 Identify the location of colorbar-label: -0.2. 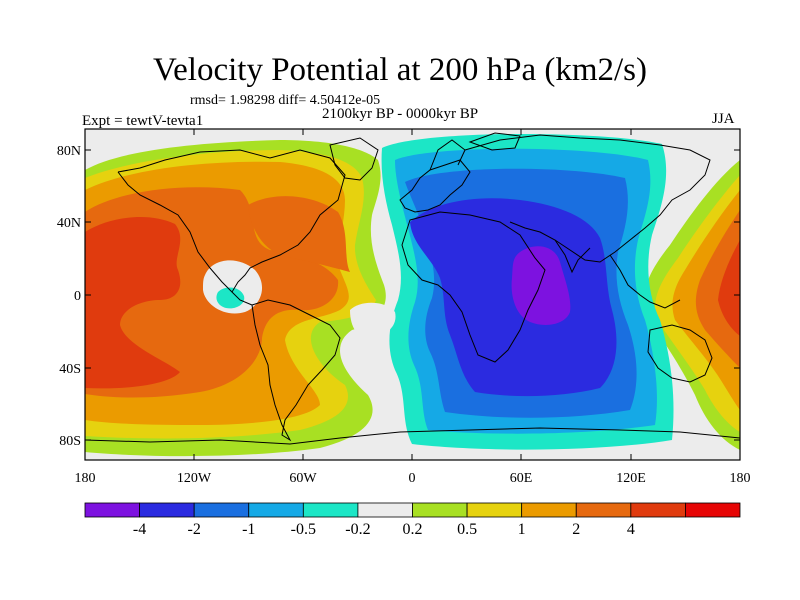
(357, 529).